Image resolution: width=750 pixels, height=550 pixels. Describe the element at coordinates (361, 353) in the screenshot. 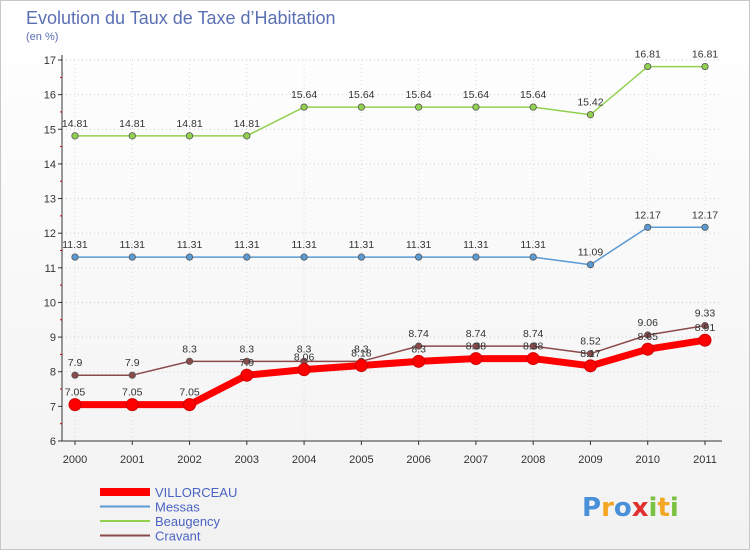

I see `data-label: 8.18` at that location.